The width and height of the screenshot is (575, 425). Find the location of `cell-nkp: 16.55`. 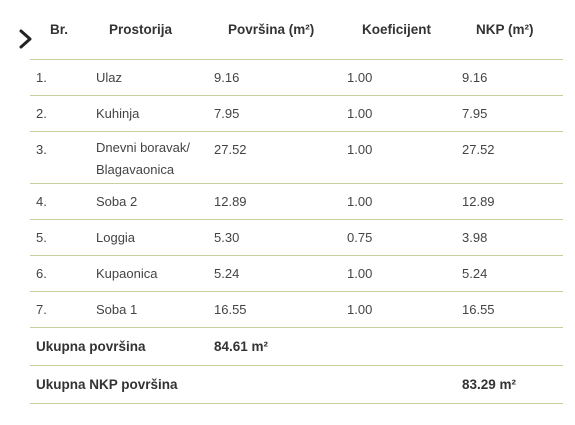

cell-nkp: 16.55 is located at coordinates (478, 309).